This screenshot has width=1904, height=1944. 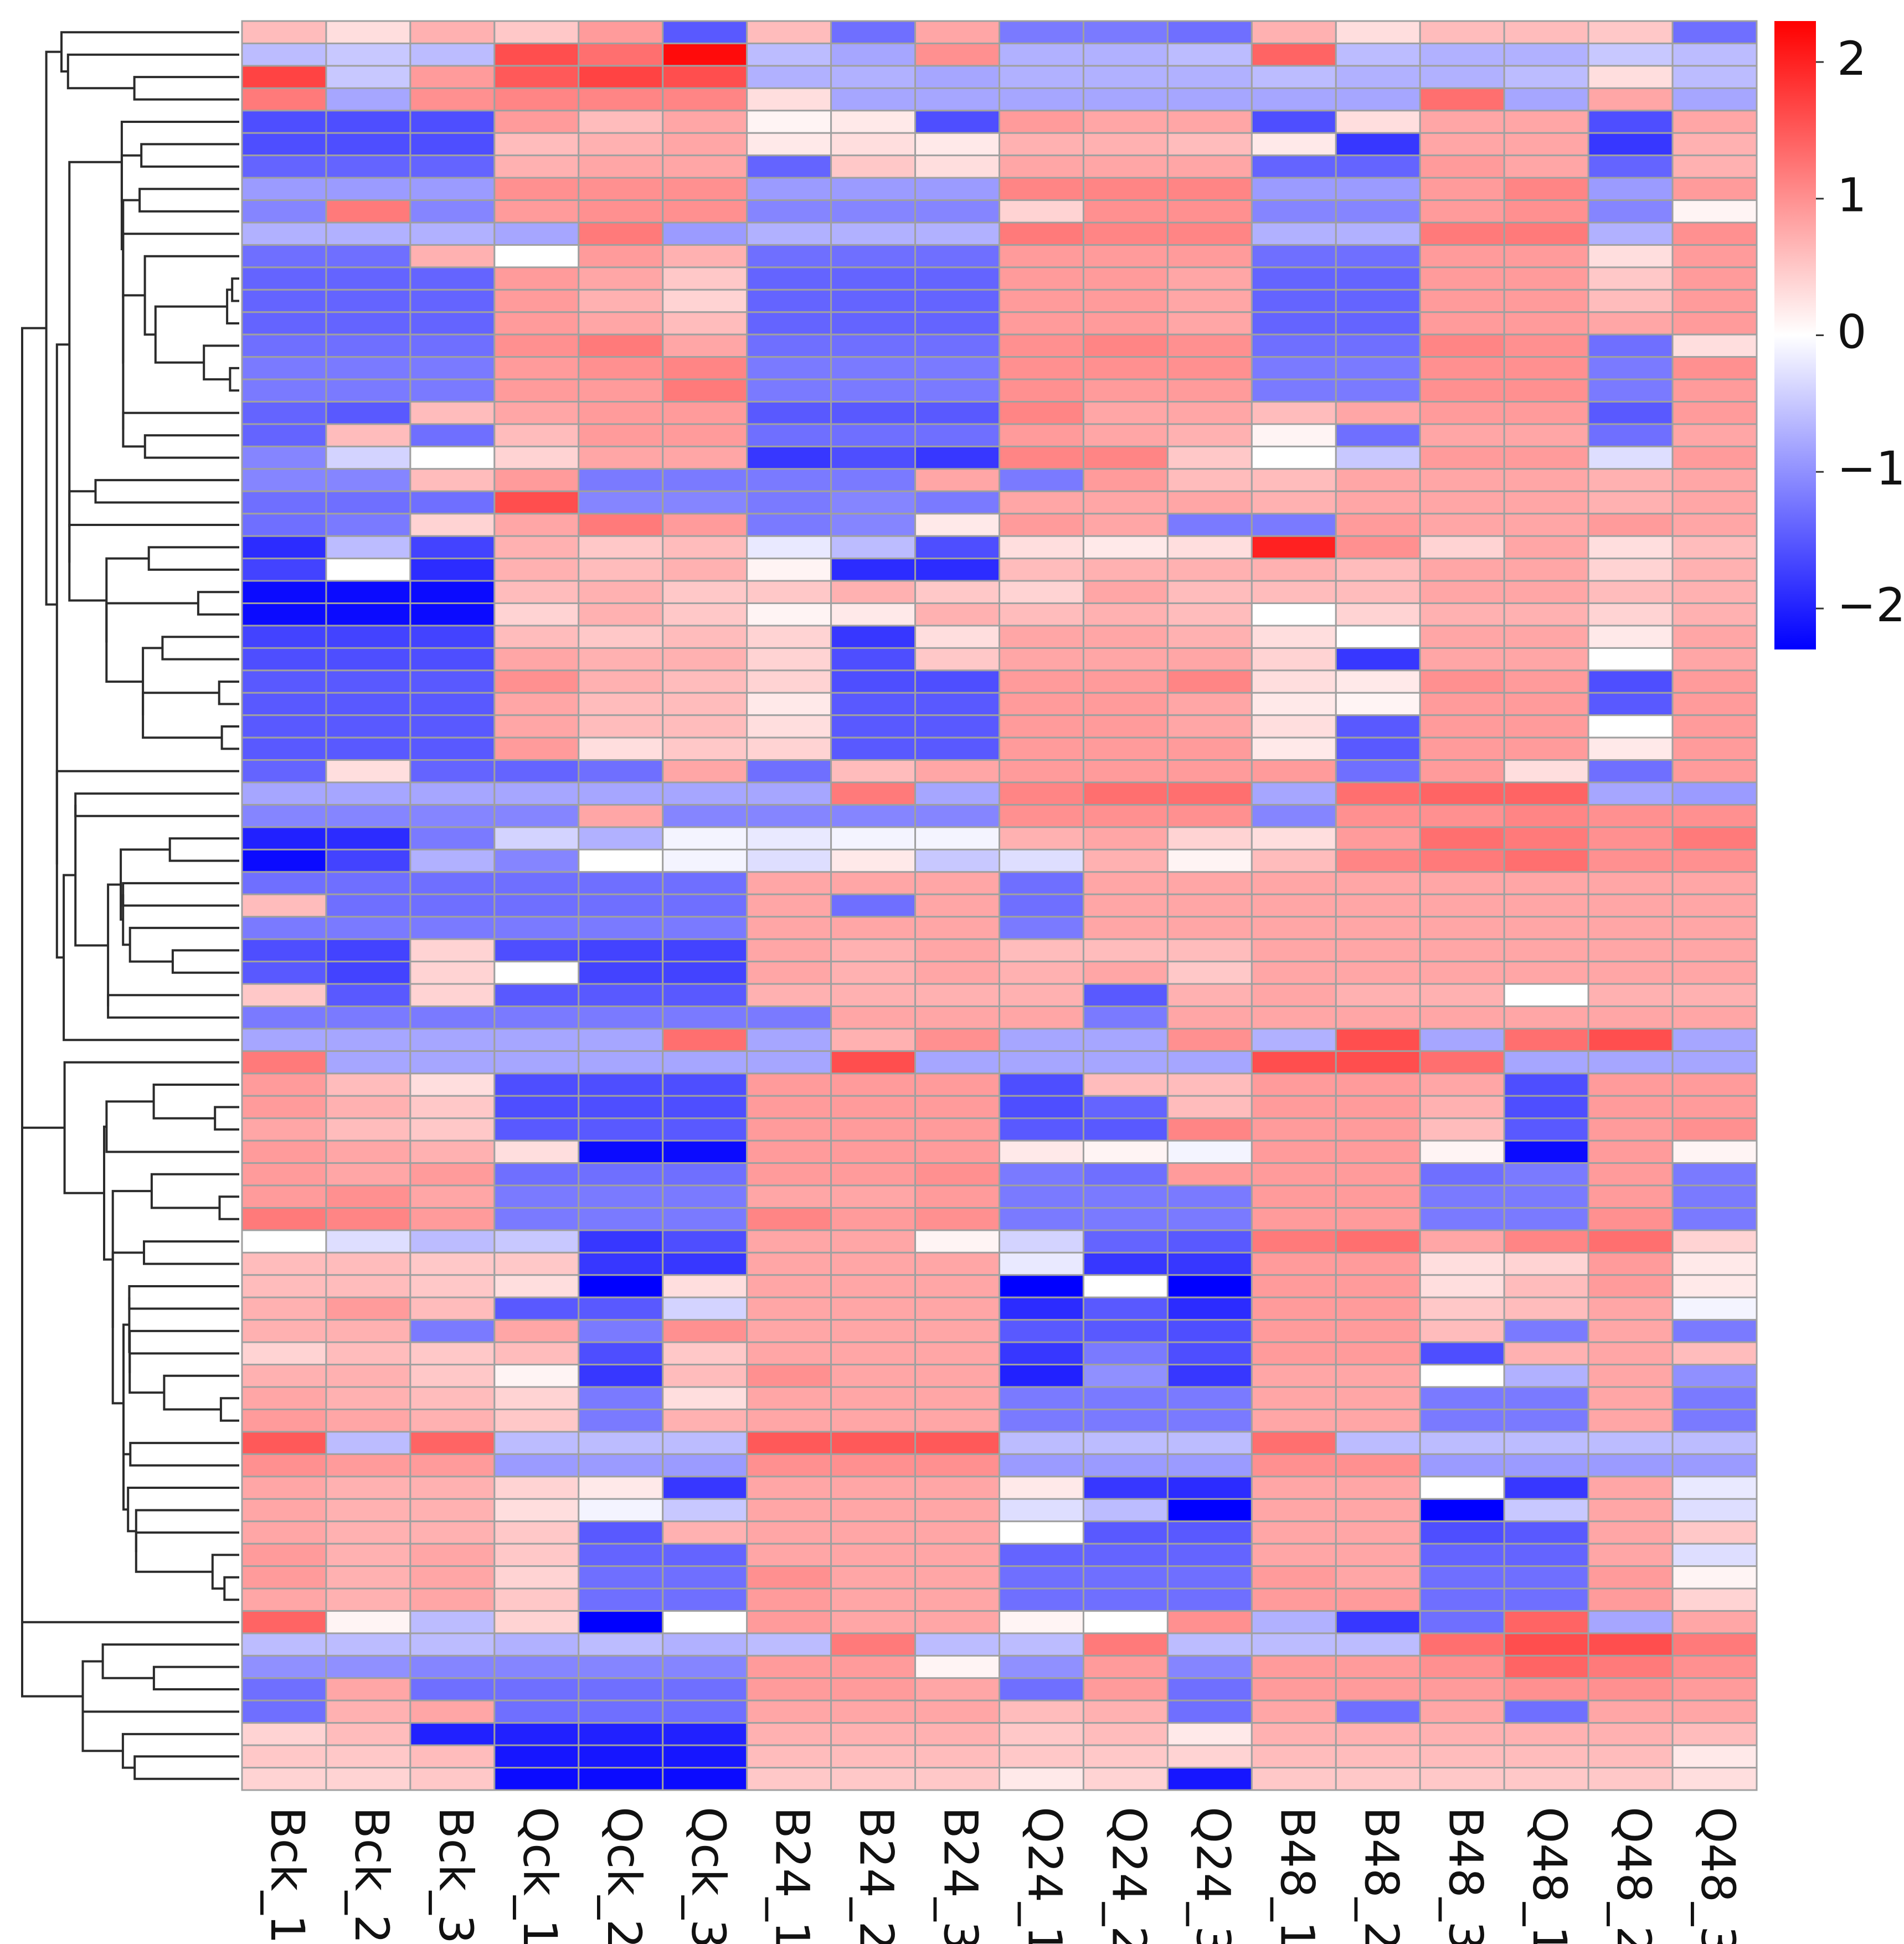 What do you see at coordinates (1871, 605) in the screenshot?
I see `colorbar-tick-label: −2` at bounding box center [1871, 605].